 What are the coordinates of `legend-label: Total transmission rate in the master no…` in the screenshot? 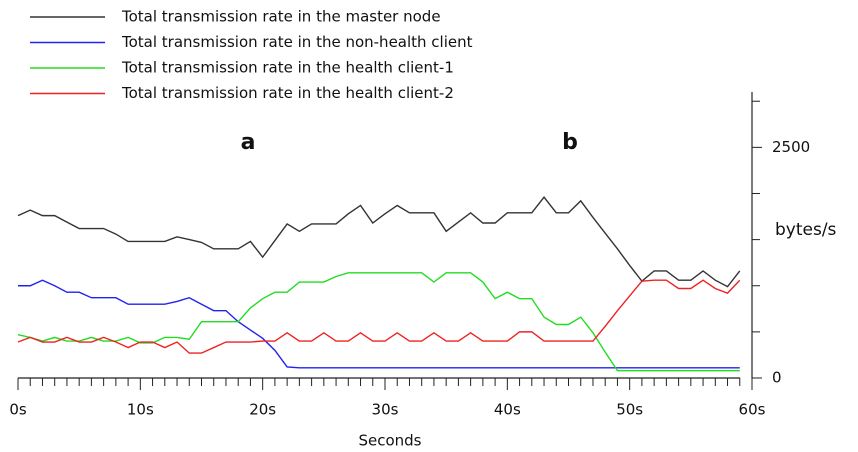 It's located at (281, 17).